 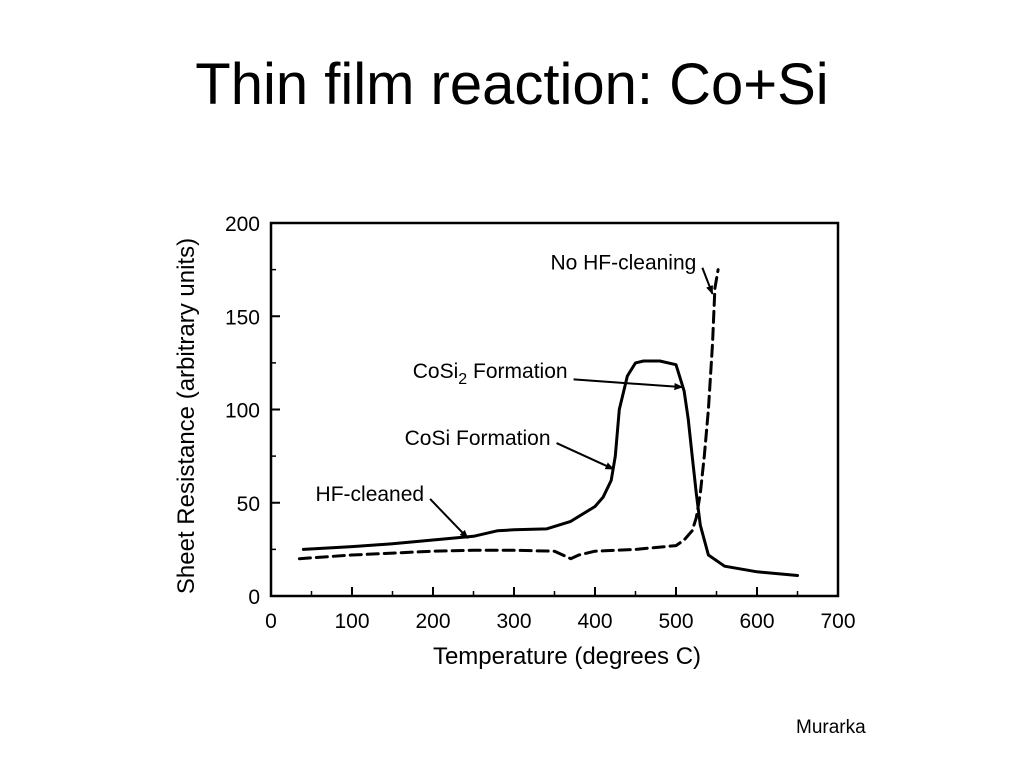 I want to click on x-tick-label: 300, so click(x=513, y=621).